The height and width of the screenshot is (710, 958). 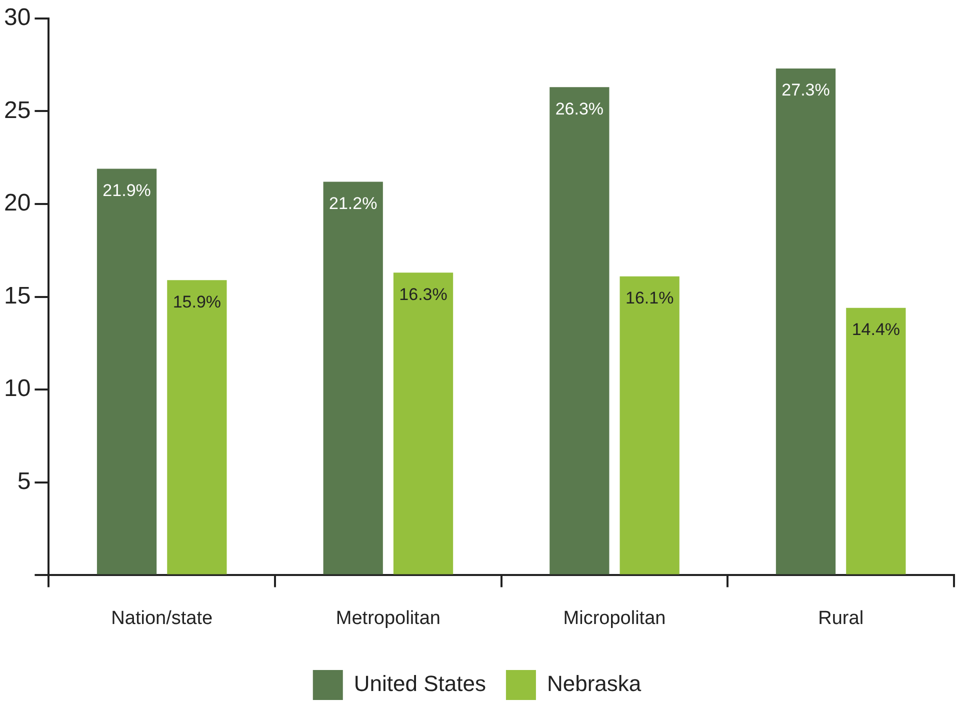 What do you see at coordinates (24, 482) in the screenshot?
I see `y-tick-label: 5` at bounding box center [24, 482].